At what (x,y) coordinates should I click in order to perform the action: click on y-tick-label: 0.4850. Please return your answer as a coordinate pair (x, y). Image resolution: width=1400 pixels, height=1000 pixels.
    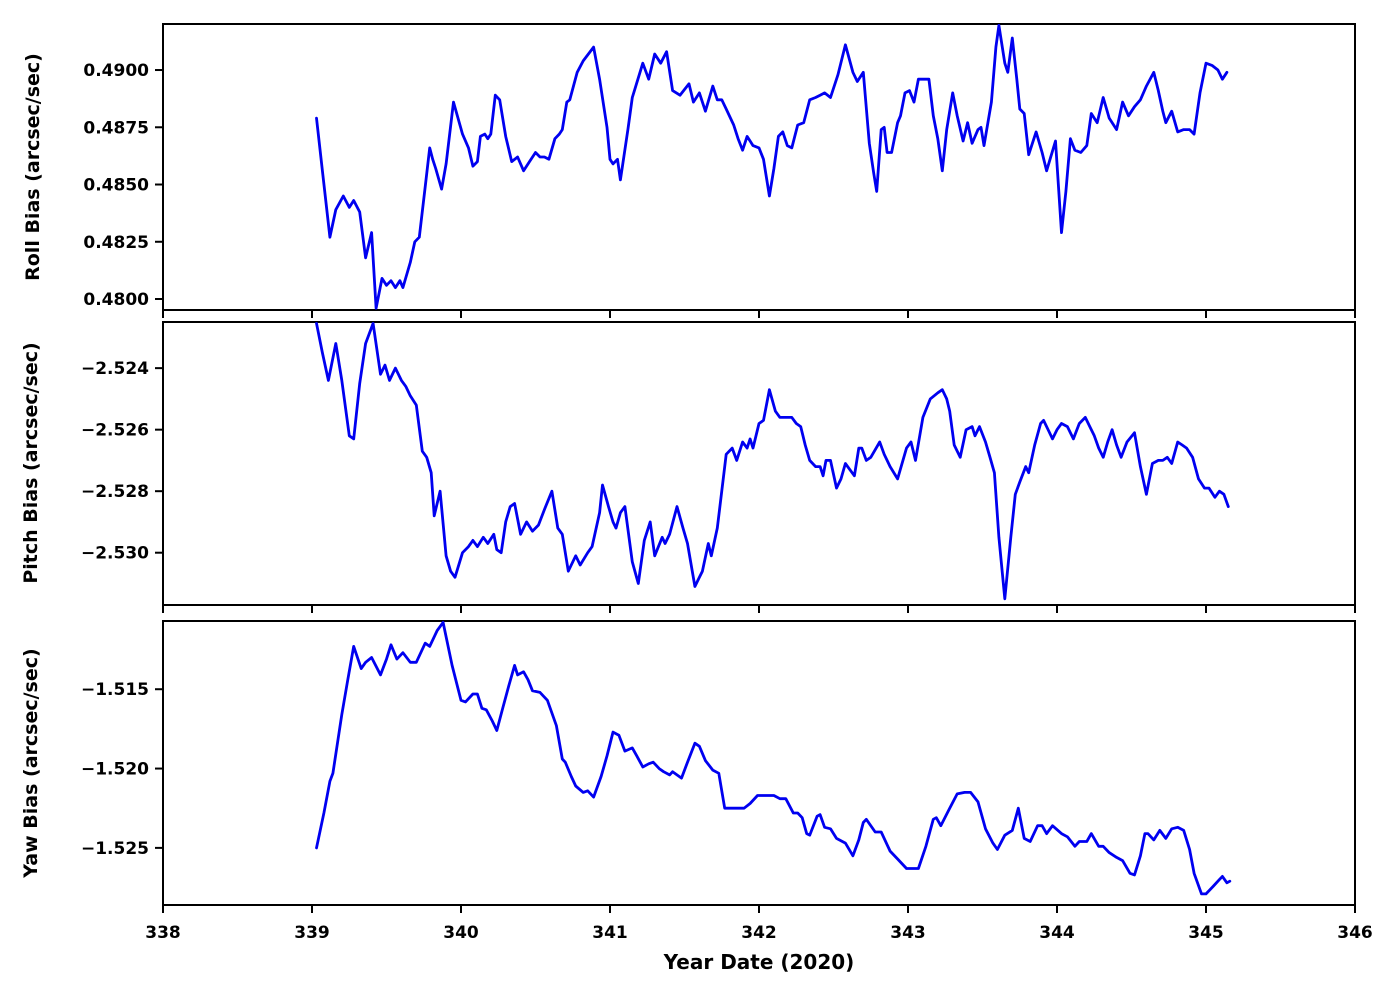
    Looking at the image, I should click on (116, 186).